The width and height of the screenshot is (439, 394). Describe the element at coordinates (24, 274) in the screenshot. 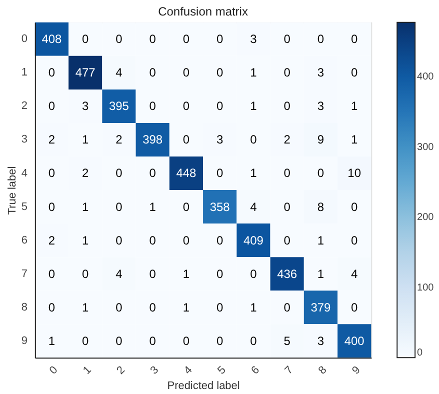

I see `y-tick-label: 7` at that location.